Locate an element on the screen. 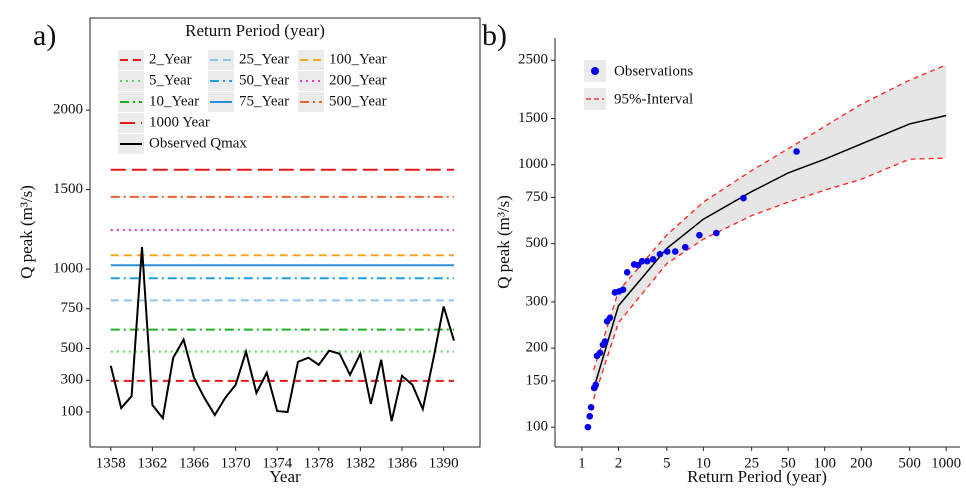  x-tick-label: 1366 is located at coordinates (194, 463).